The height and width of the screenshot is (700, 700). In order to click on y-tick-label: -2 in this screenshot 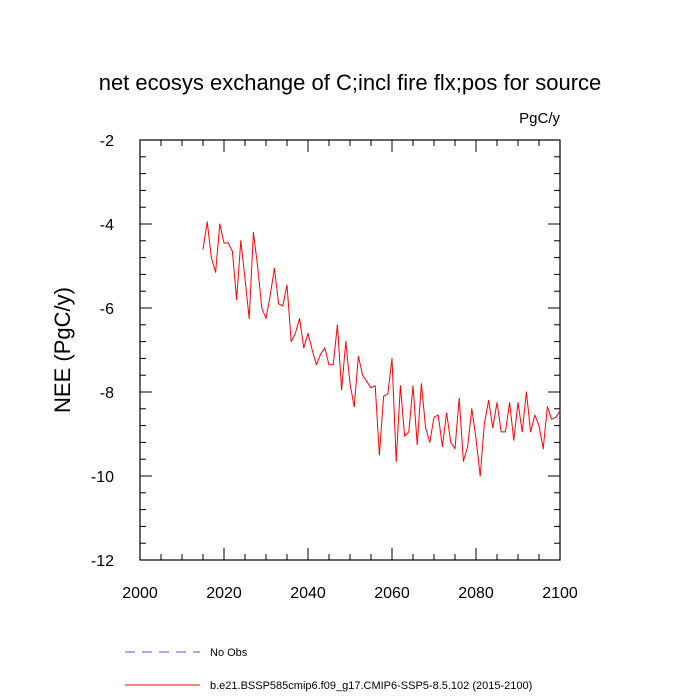, I will do `click(107, 141)`.